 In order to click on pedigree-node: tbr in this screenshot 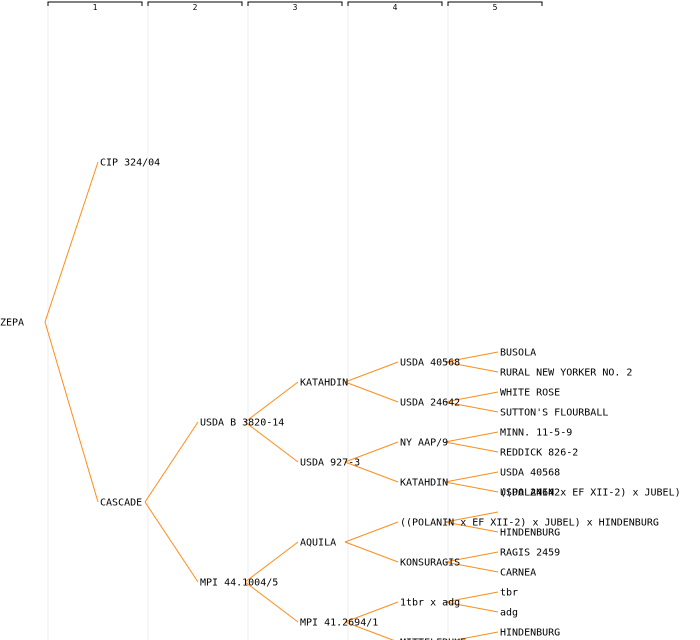, I will do `click(509, 593)`.